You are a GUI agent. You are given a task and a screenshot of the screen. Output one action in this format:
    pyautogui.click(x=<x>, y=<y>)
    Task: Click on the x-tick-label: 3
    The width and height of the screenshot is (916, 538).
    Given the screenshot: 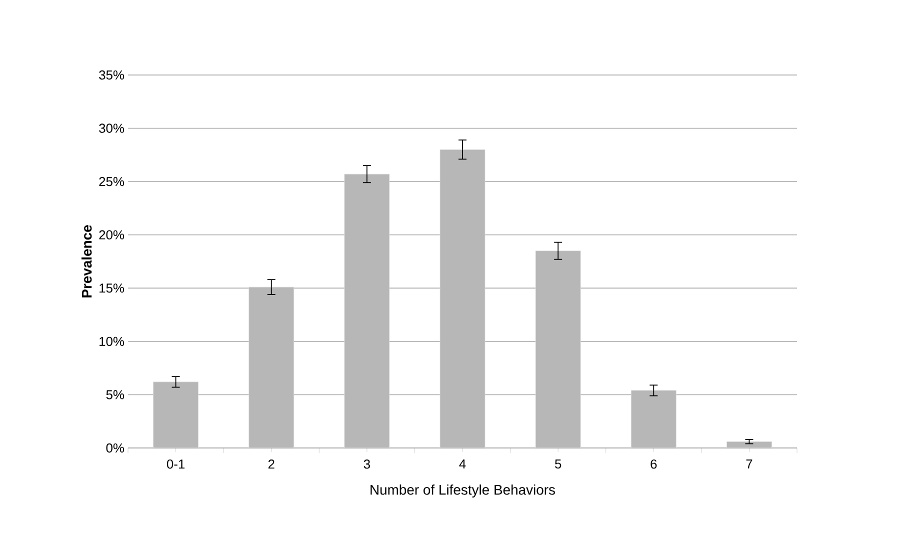 What is the action you would take?
    pyautogui.click(x=367, y=464)
    